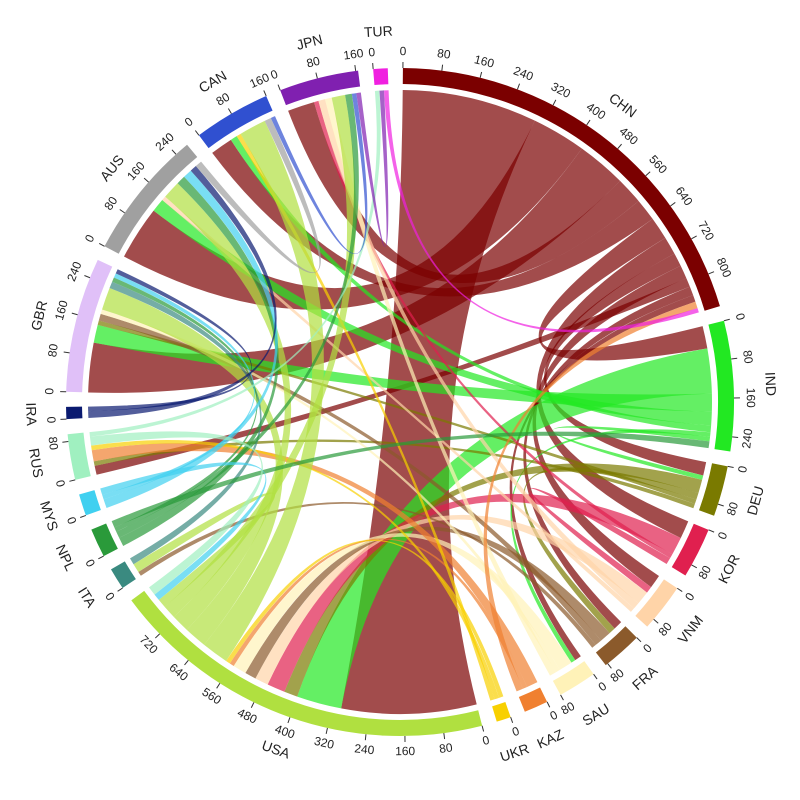 The image size is (800, 800). Describe the element at coordinates (514, 752) in the screenshot. I see `group-name: UKR` at that location.